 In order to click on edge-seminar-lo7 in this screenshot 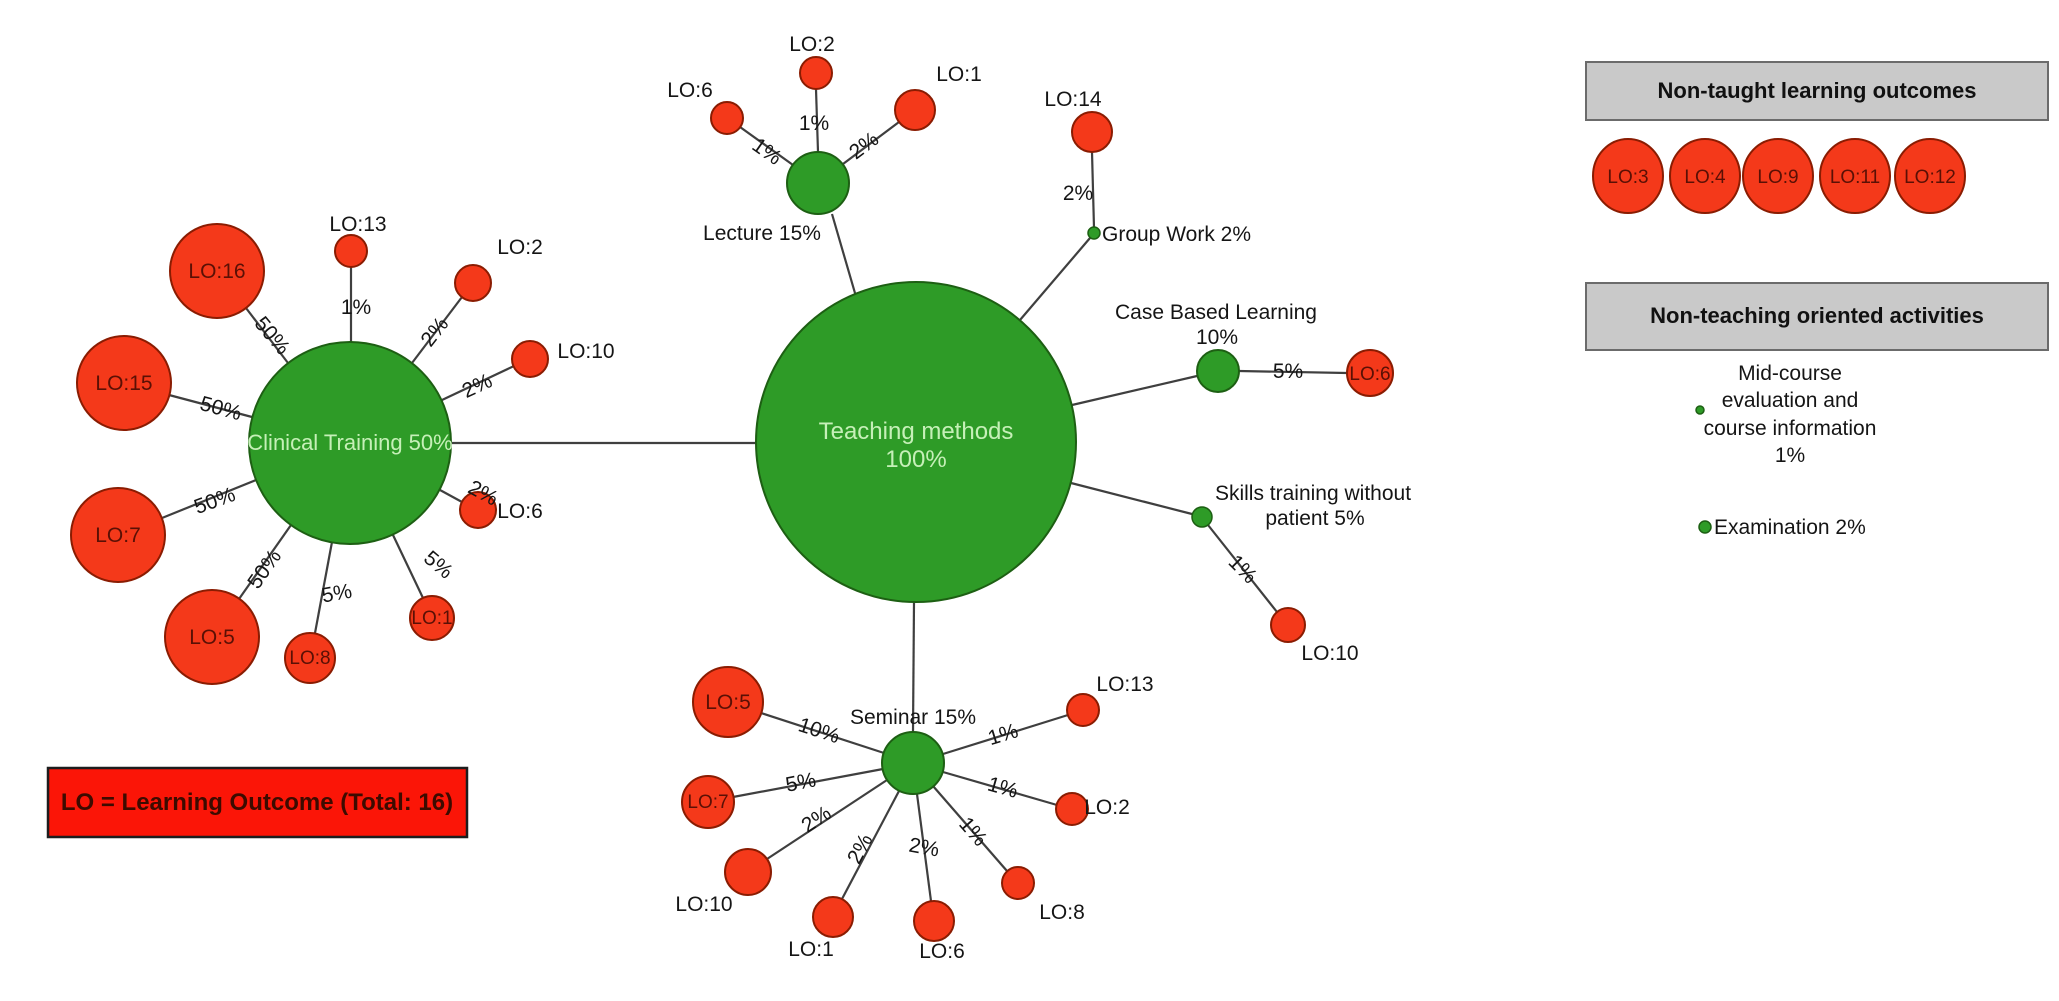, I will do `click(808, 783)`.